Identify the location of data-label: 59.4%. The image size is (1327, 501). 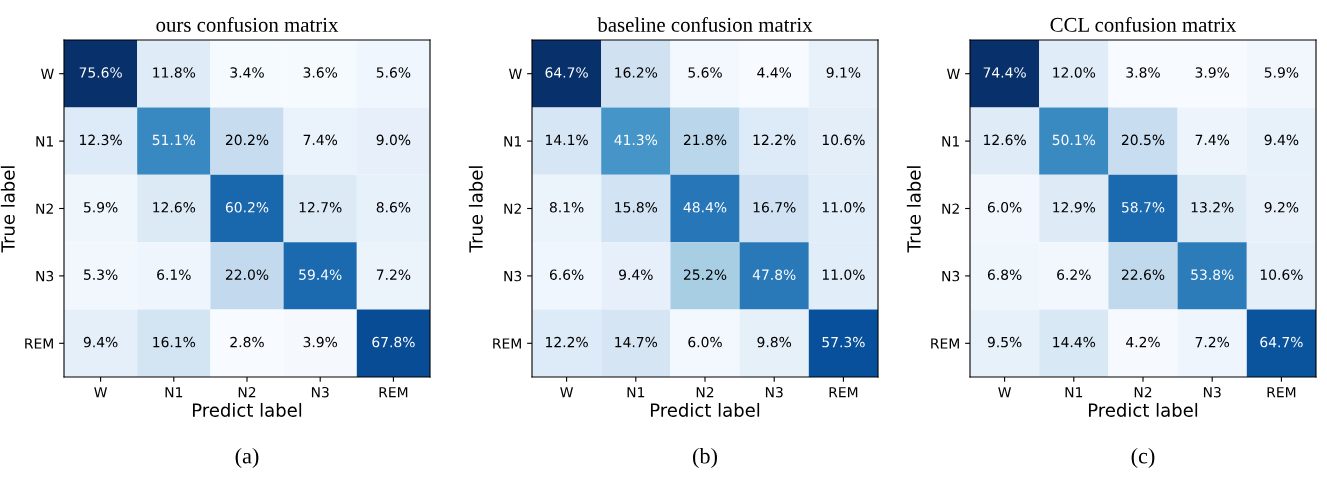
(320, 274).